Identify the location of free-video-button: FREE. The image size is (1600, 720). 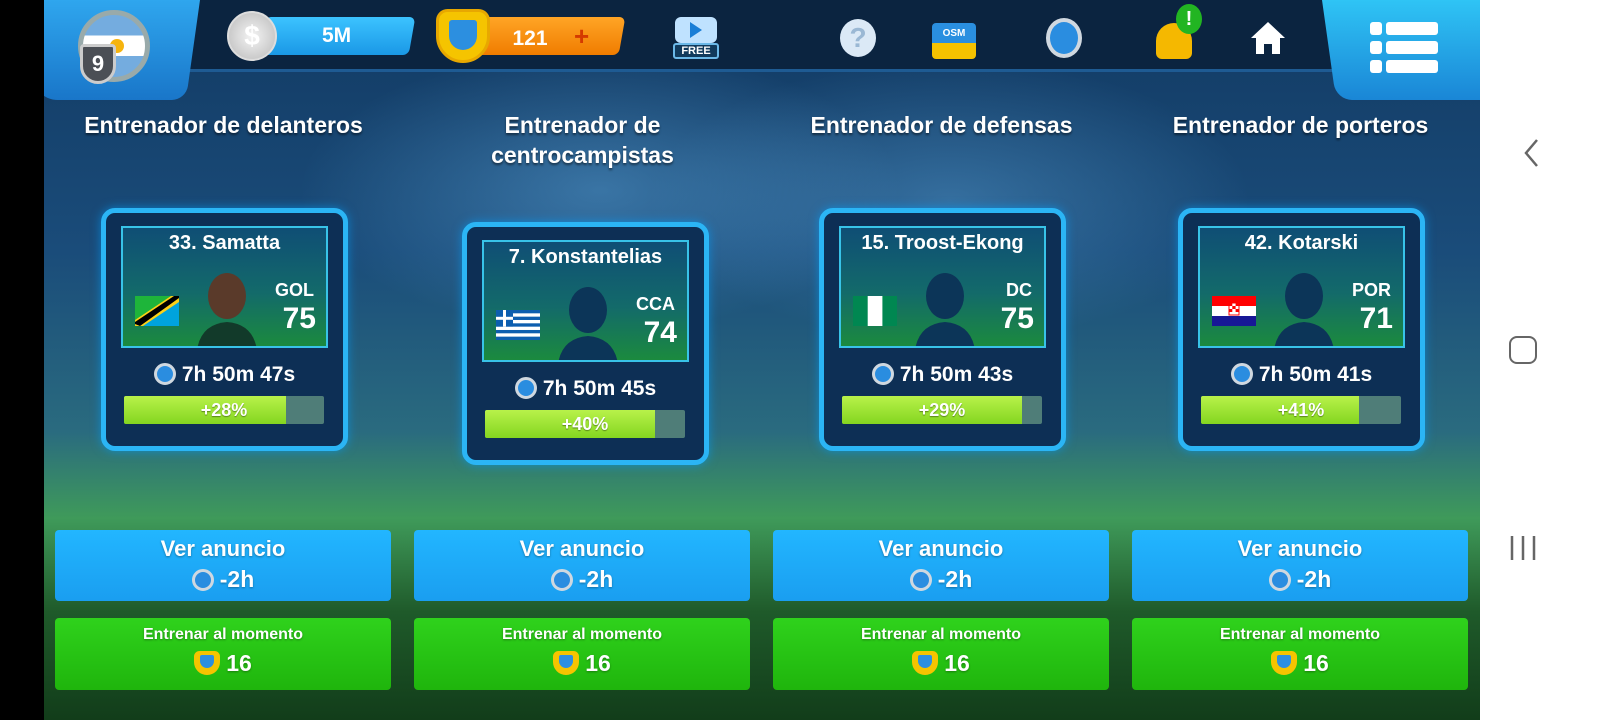
(696, 38).